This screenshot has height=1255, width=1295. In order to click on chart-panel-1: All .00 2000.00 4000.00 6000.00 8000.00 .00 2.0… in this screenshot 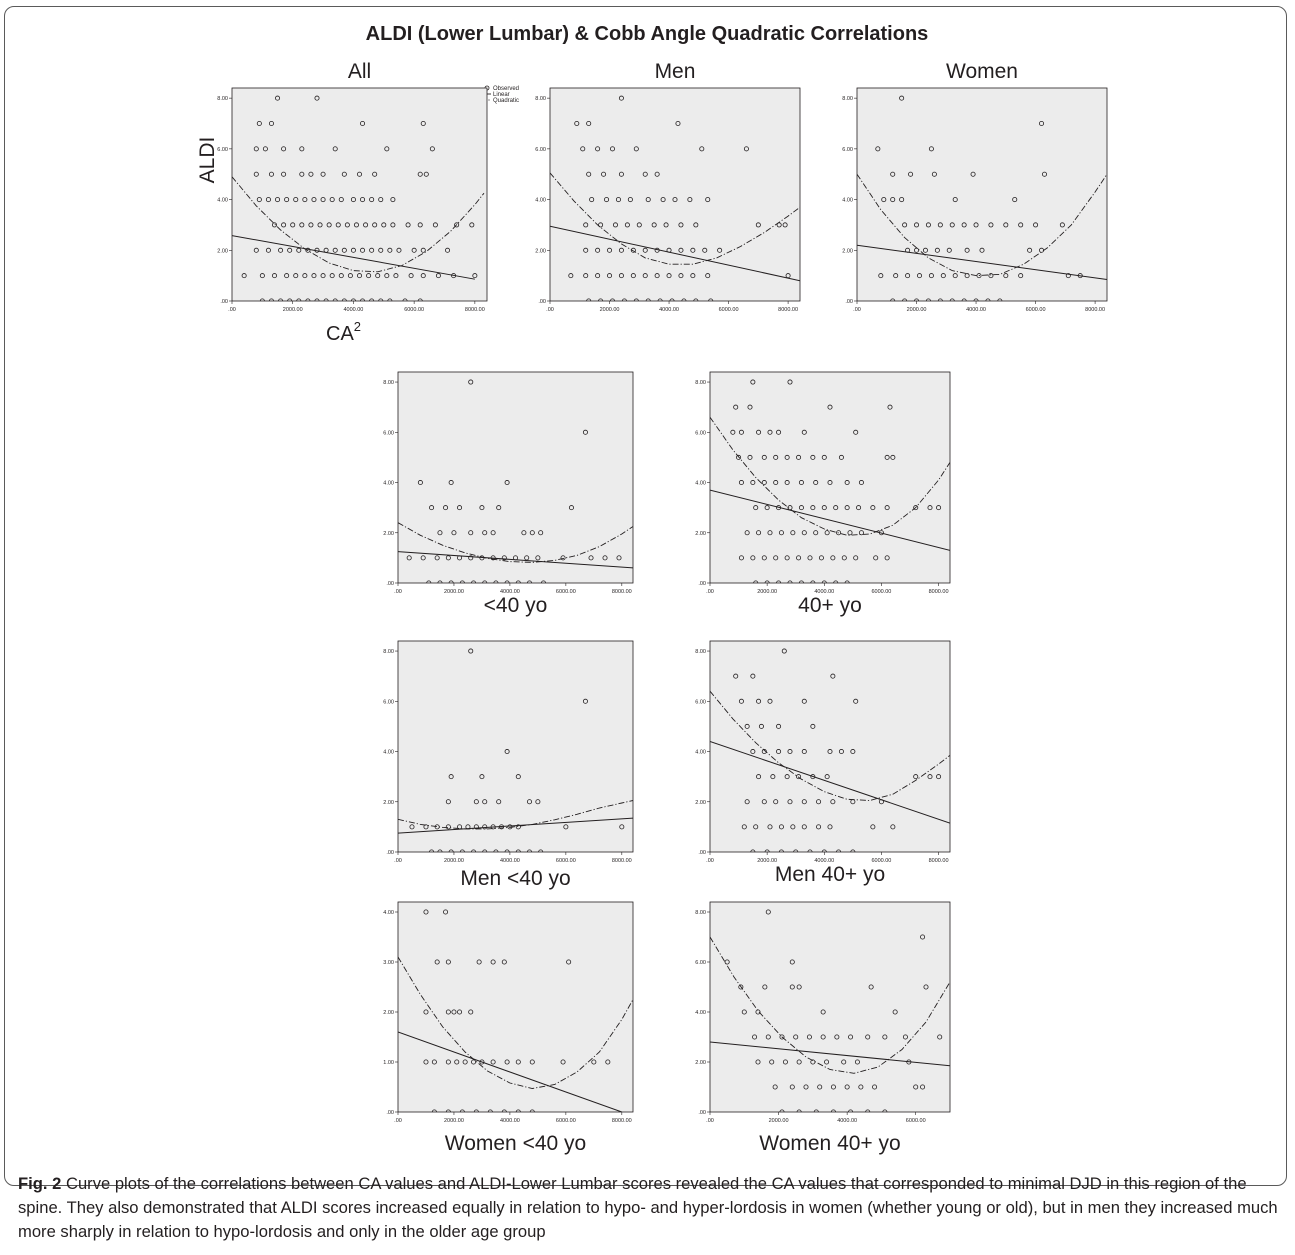, I will do `click(352, 186)`.